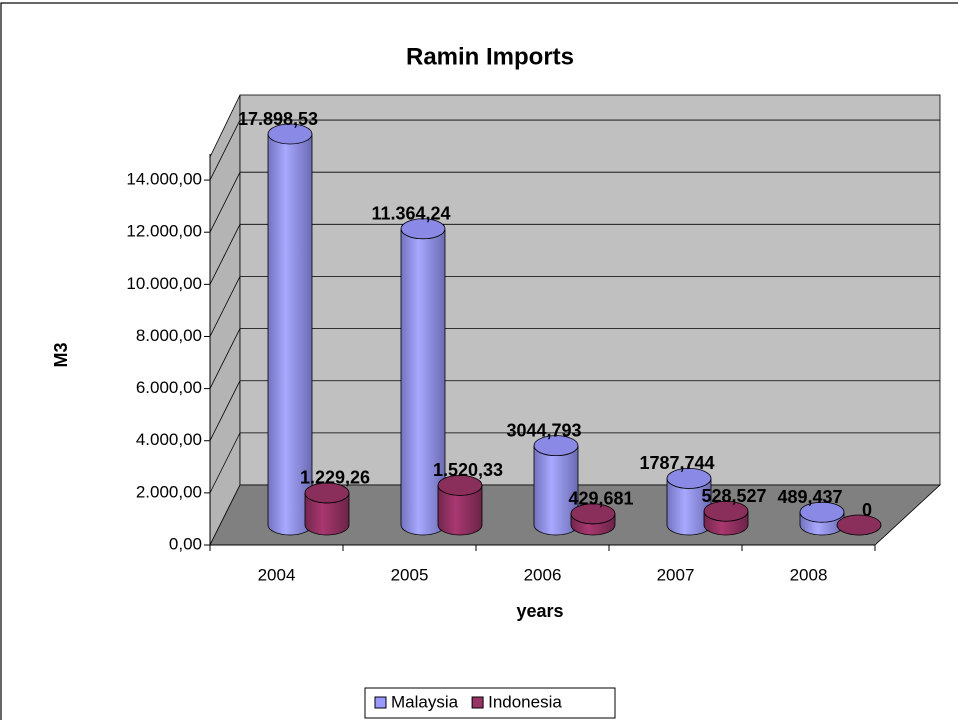  I want to click on chart-title: Ramin Imports, so click(490, 56).